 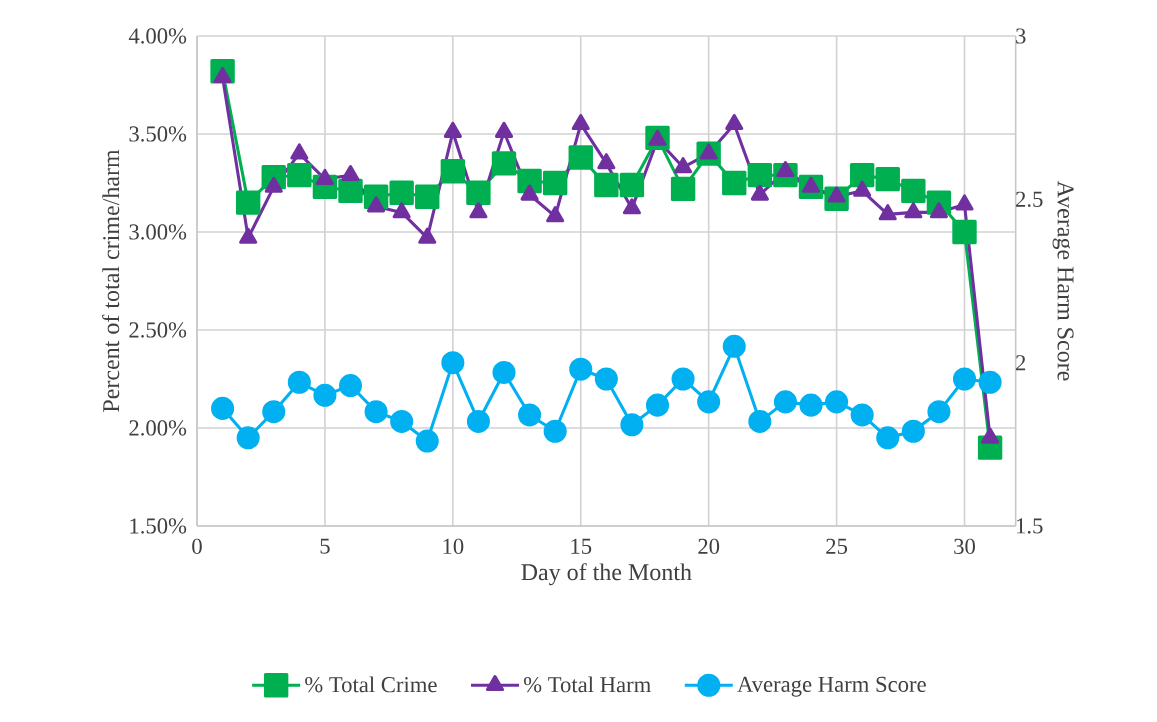 I want to click on y-tick-label: 4.00%, so click(x=157, y=36).